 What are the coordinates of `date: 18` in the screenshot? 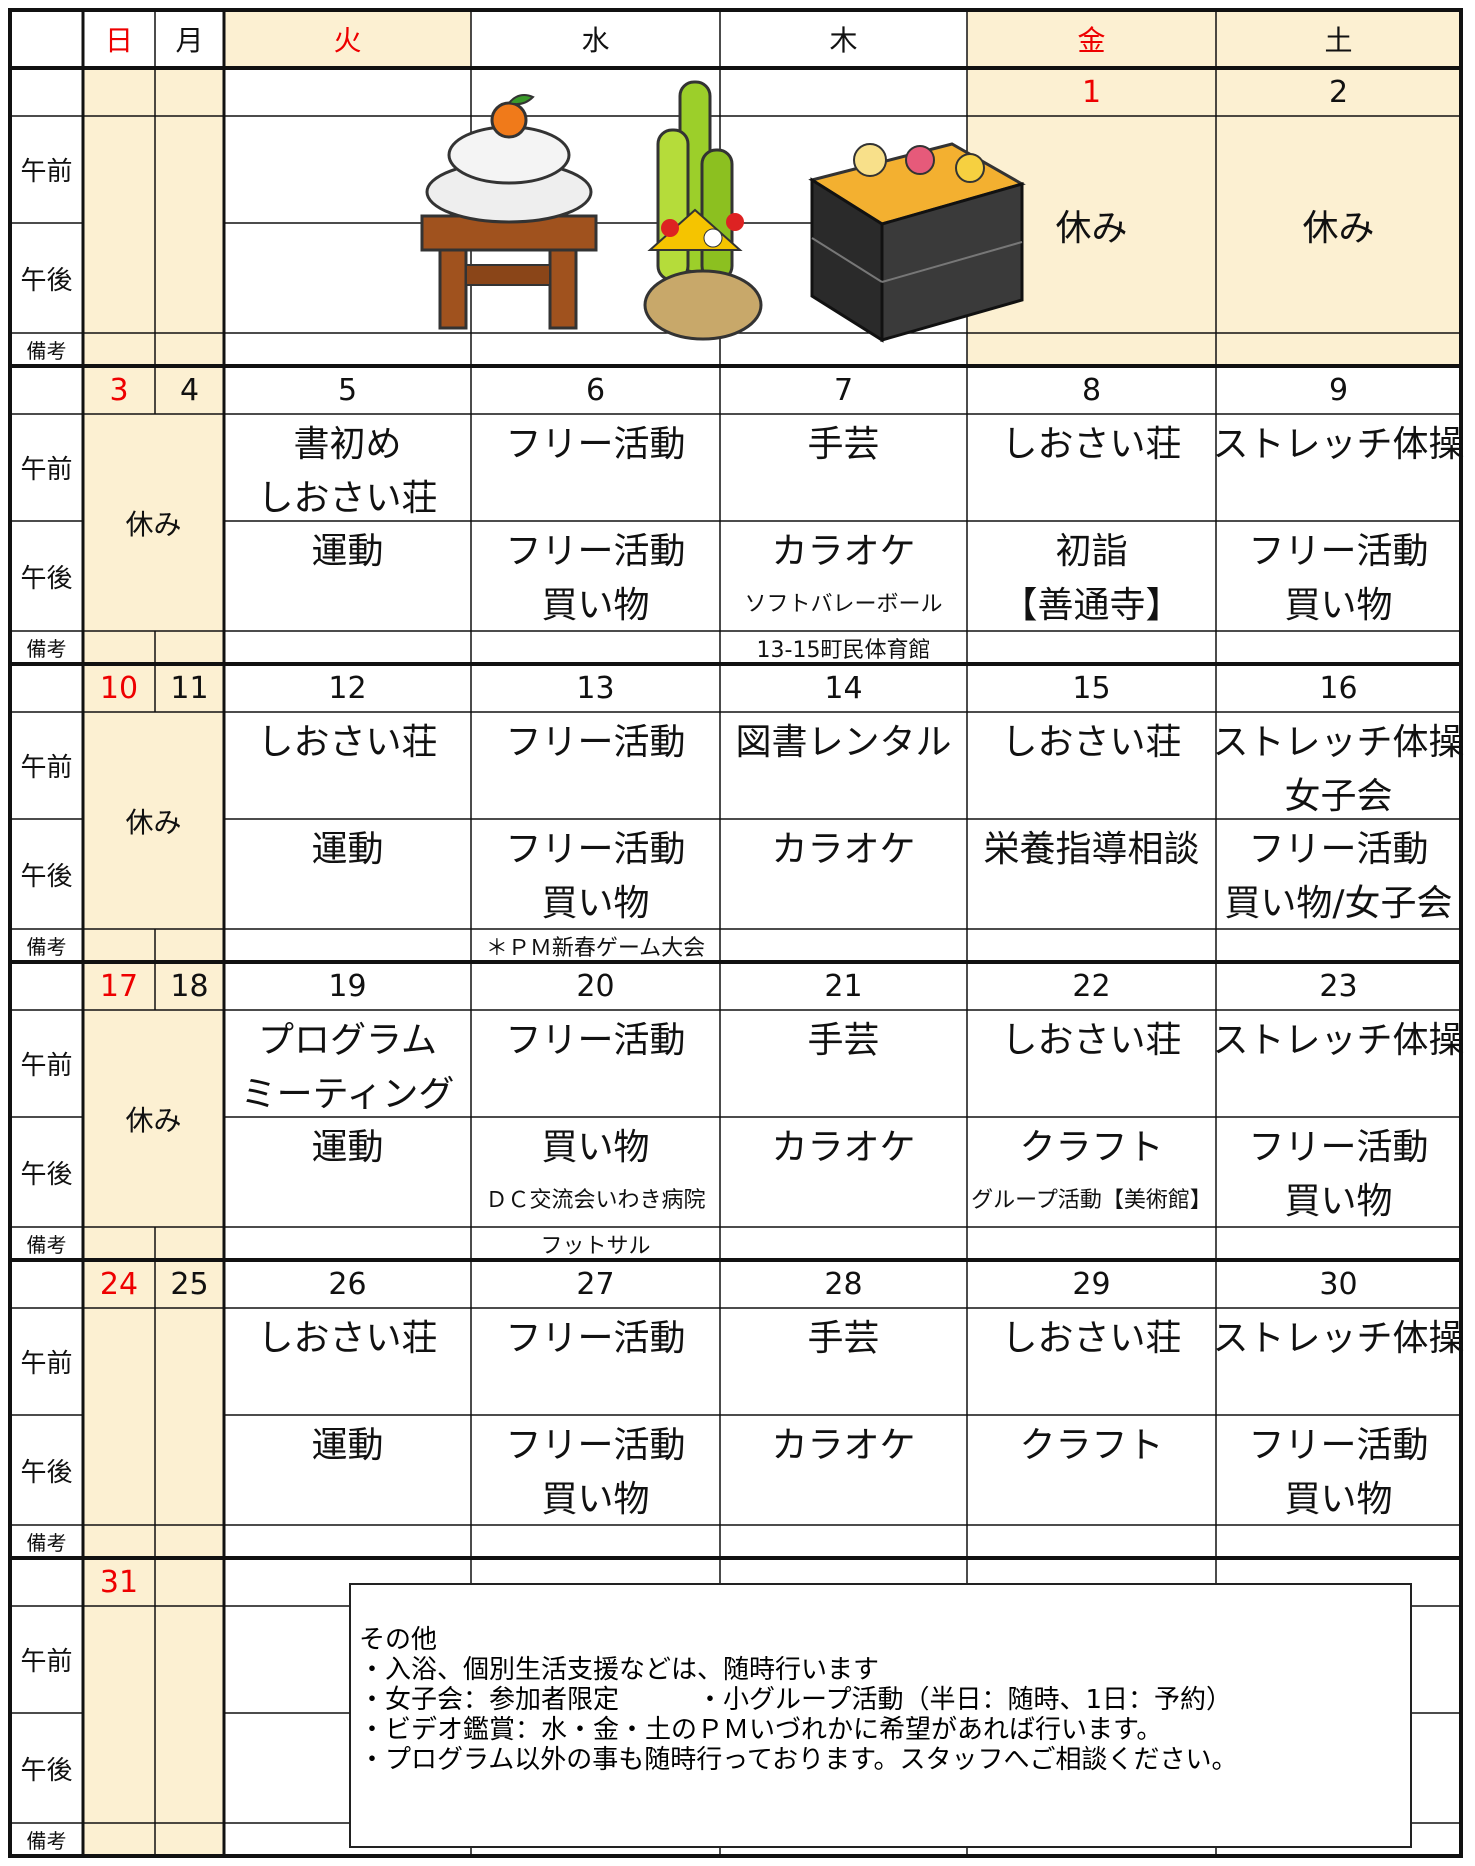 It's located at (189, 986).